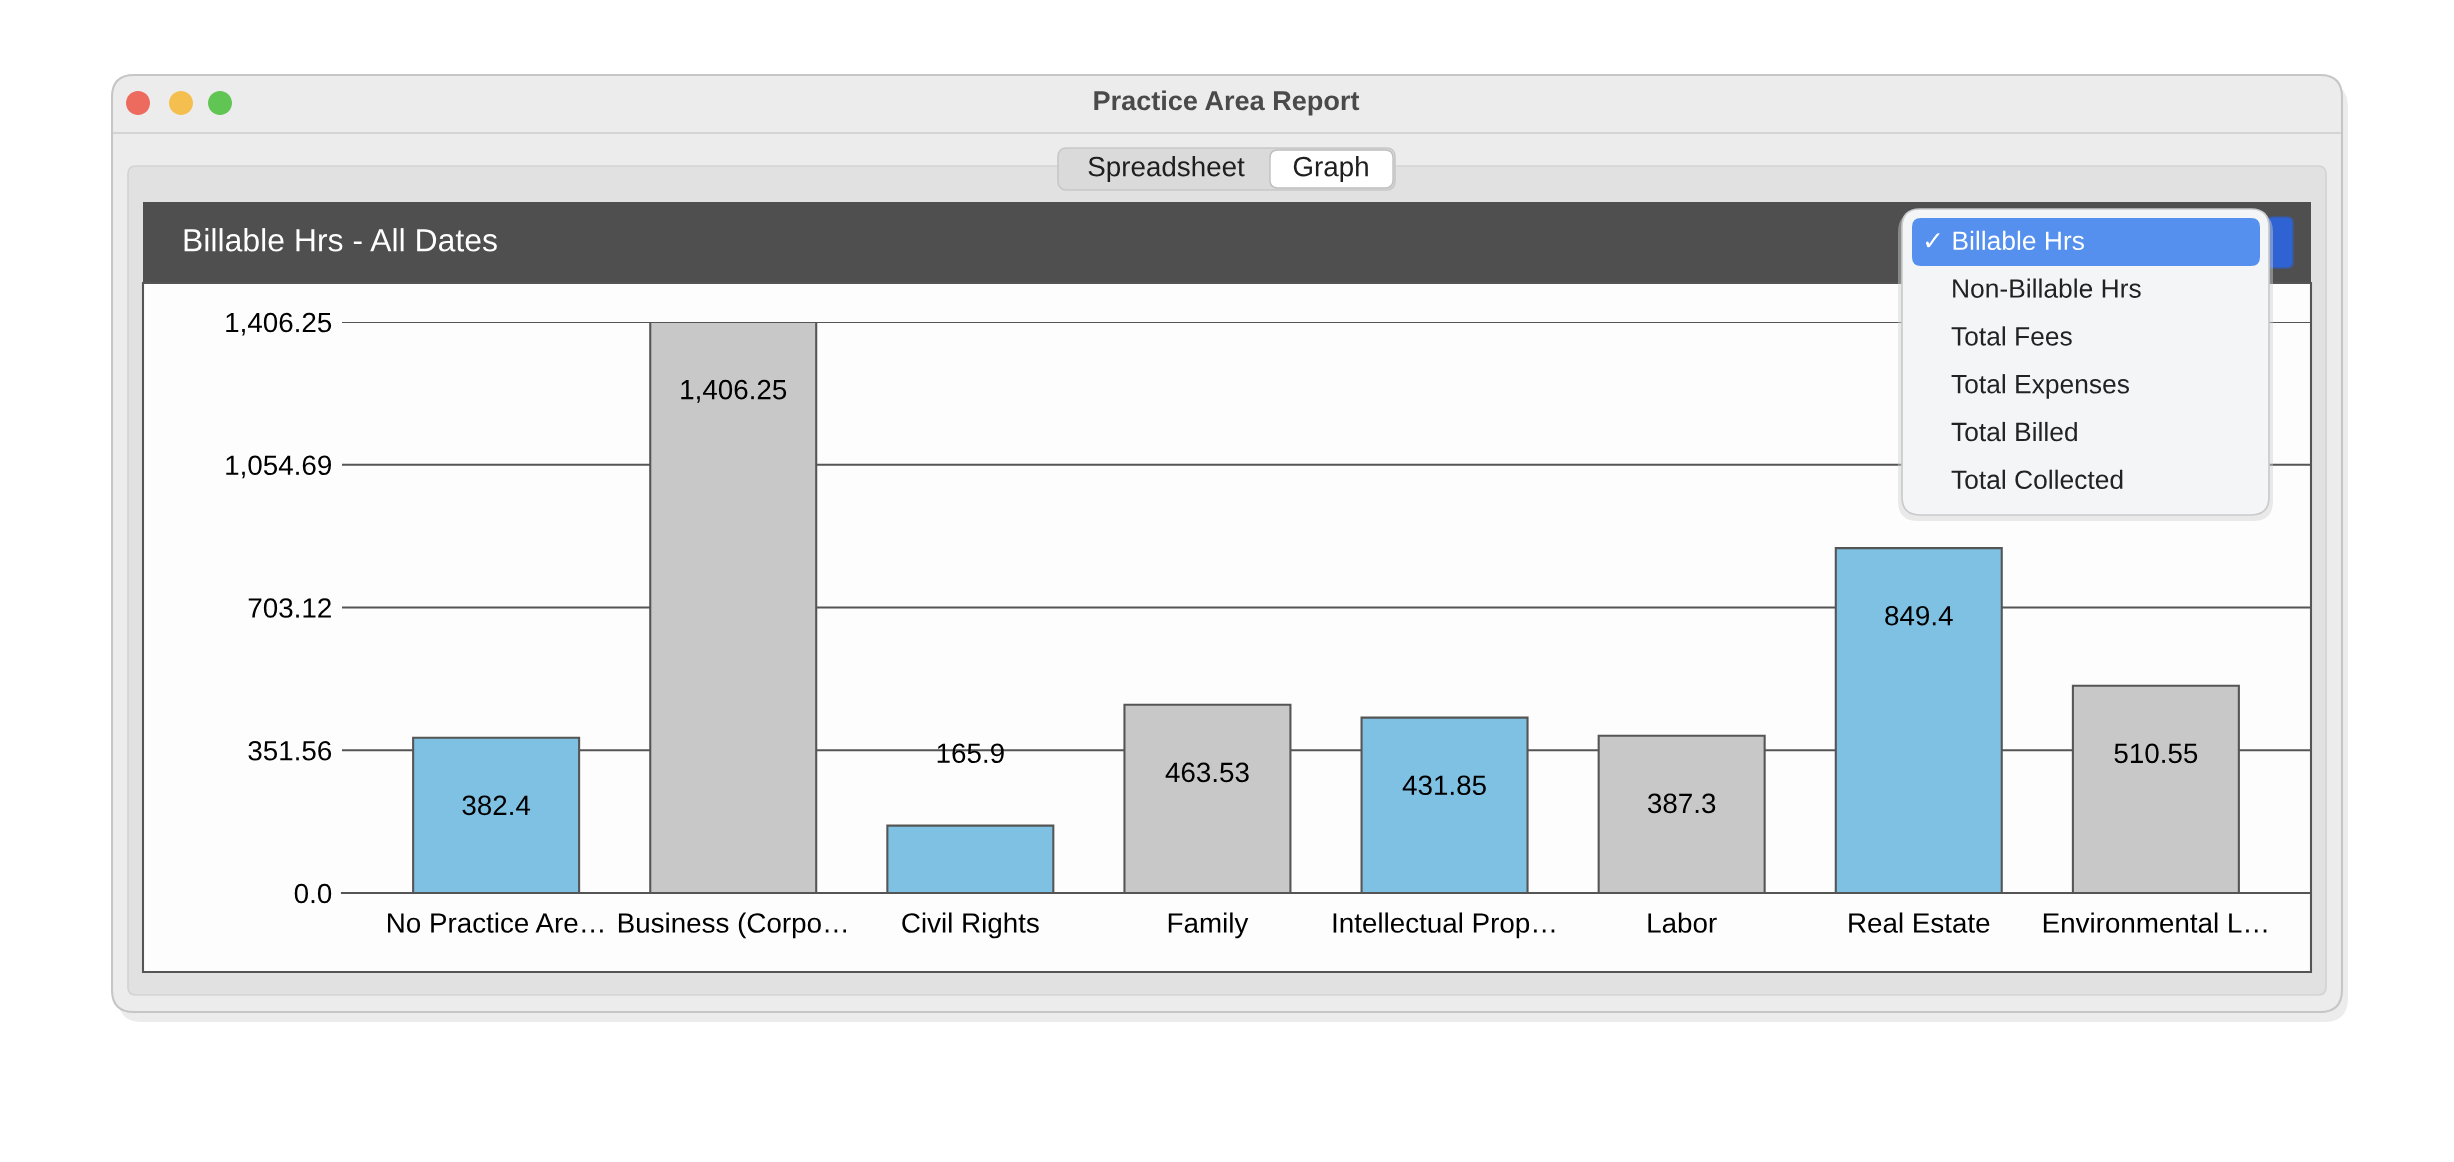 The width and height of the screenshot is (2454, 1162). I want to click on x-tick-label: Civil Rights, so click(970, 925).